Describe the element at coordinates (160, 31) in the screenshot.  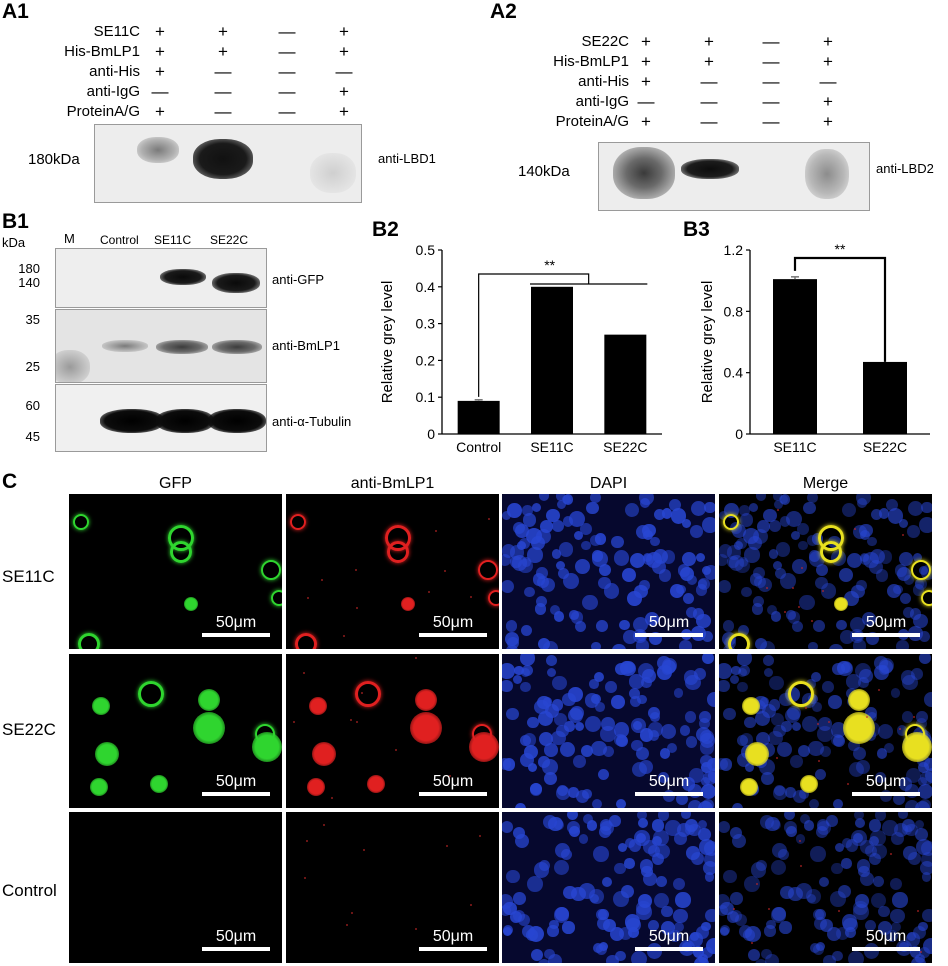
I see `a1-sign-r0-c0: +` at that location.